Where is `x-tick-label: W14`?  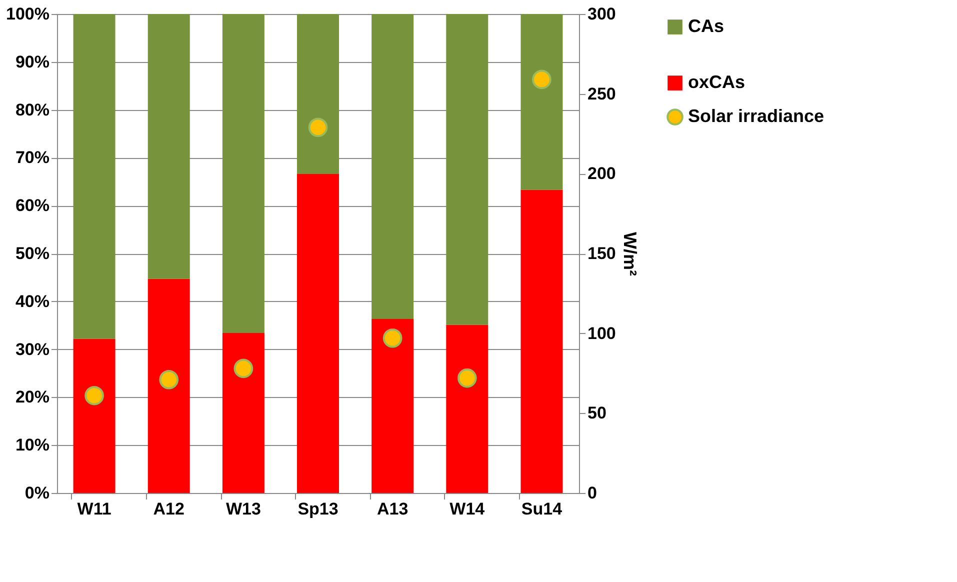 x-tick-label: W14 is located at coordinates (468, 509).